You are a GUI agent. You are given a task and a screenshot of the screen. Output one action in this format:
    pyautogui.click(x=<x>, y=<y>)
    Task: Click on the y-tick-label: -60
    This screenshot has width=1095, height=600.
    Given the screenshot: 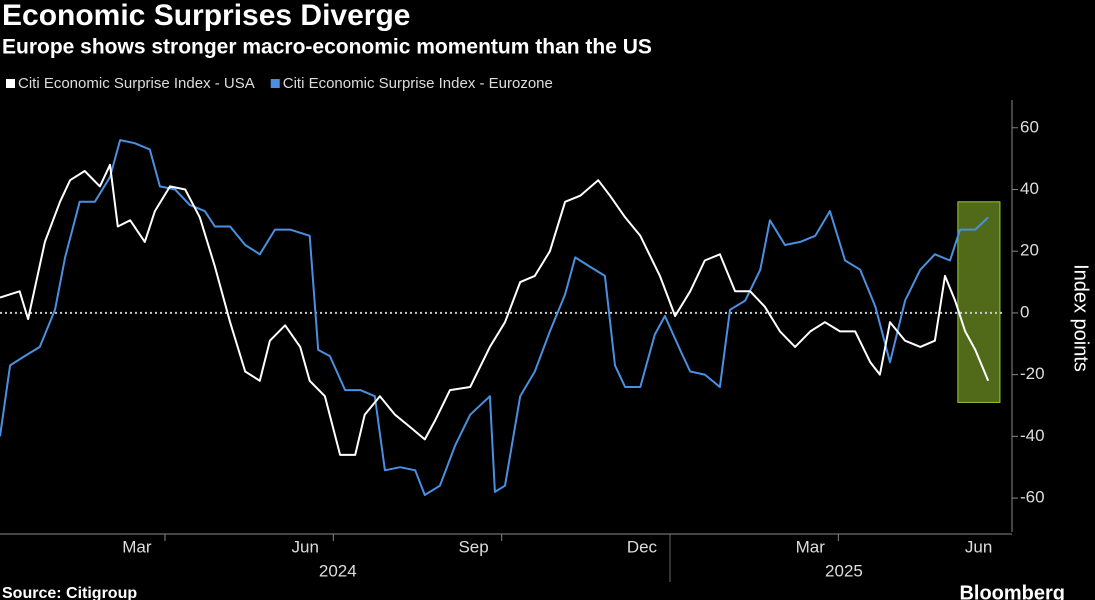 What is the action you would take?
    pyautogui.click(x=1032, y=497)
    